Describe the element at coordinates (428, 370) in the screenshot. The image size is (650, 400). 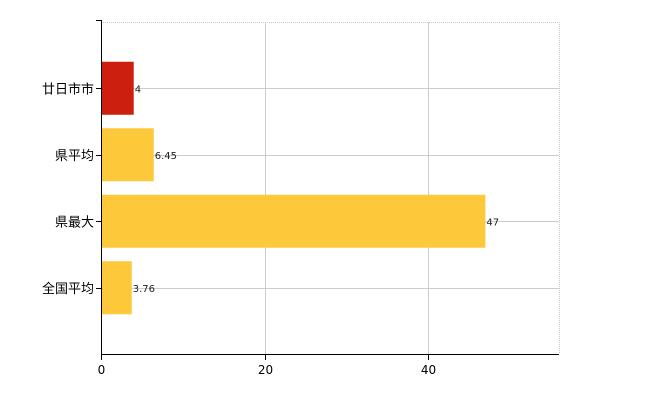
I see `x-tick-label-40: 40` at that location.